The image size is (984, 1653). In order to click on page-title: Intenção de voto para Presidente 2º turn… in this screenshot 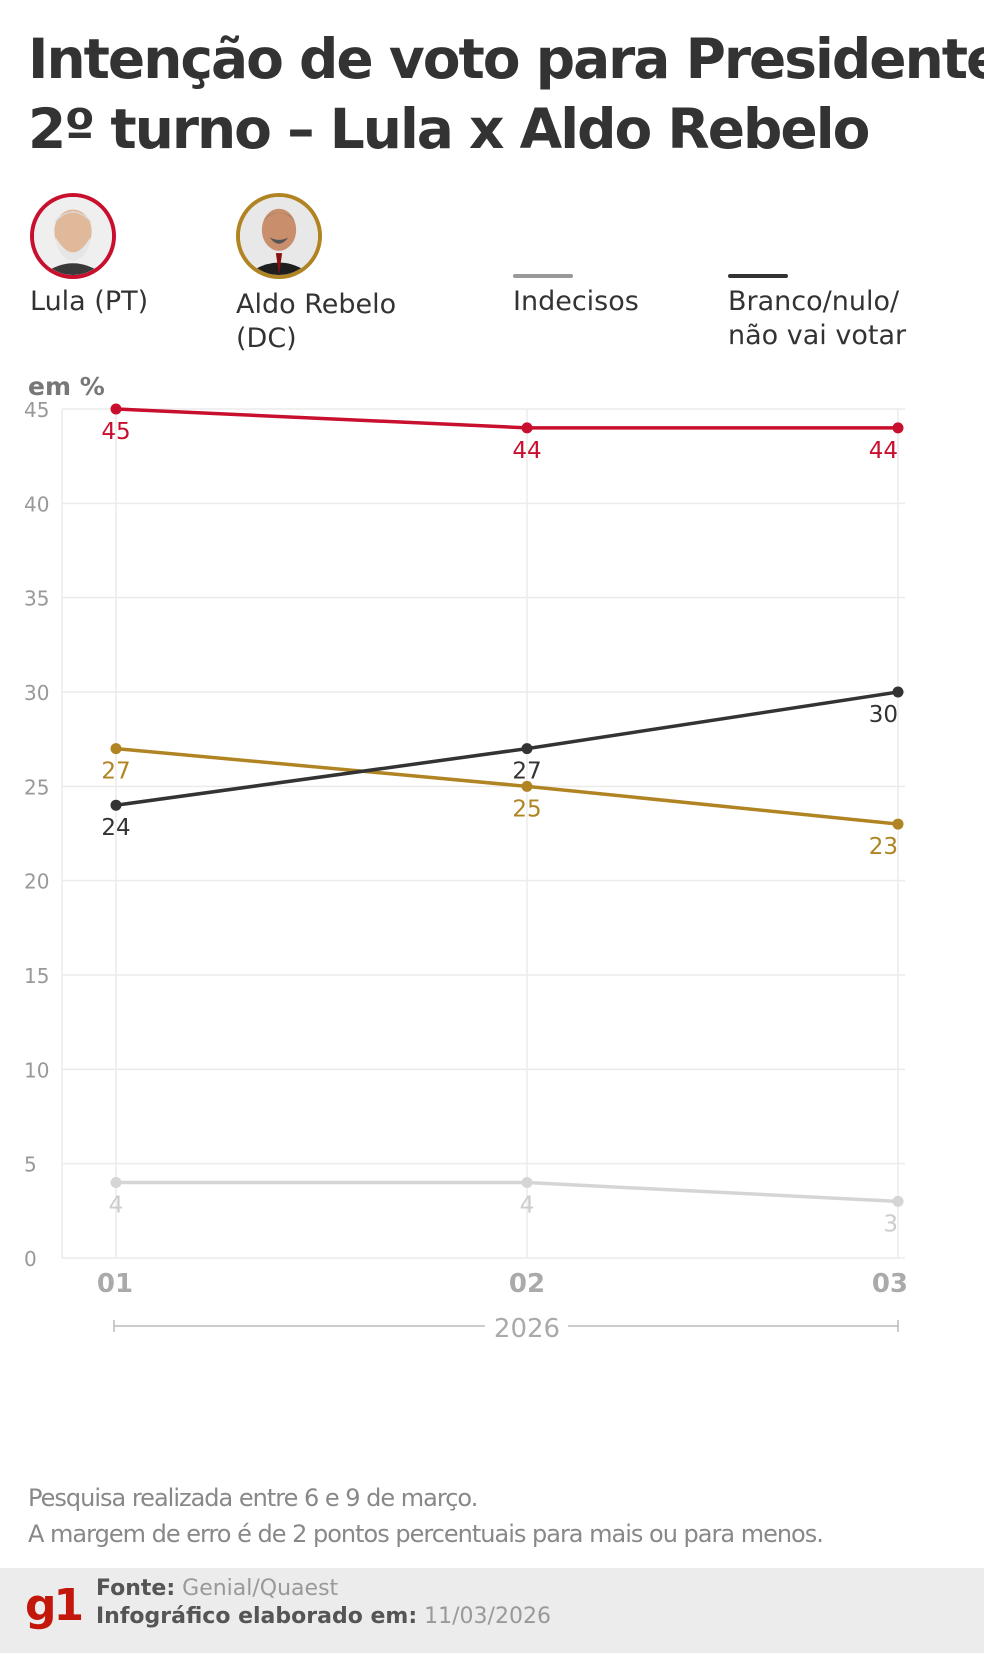, I will do `click(506, 94)`.